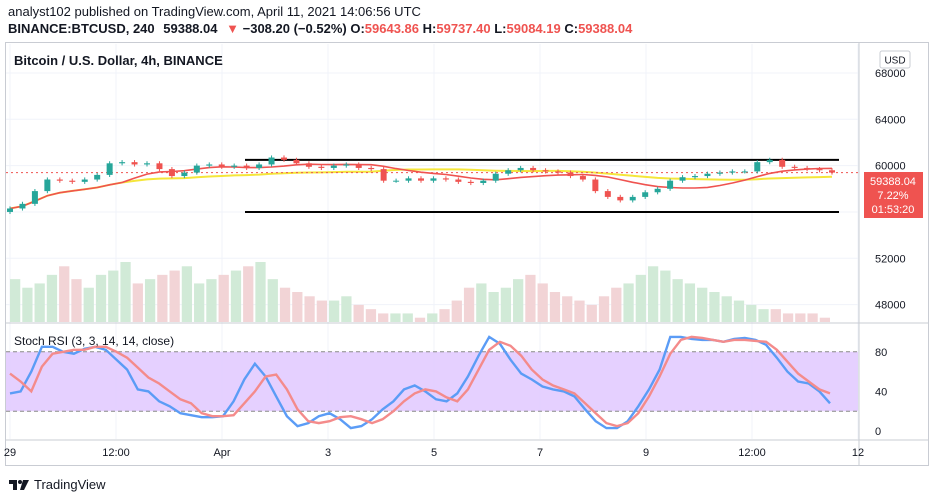  Describe the element at coordinates (70, 484) in the screenshot. I see `footer-brand-label: TradingView` at that location.